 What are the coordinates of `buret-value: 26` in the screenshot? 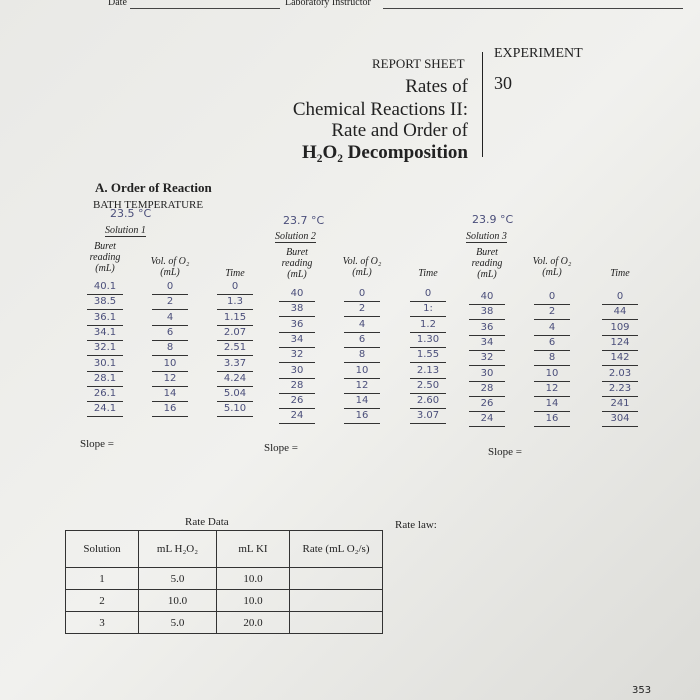 It's located at (297, 402).